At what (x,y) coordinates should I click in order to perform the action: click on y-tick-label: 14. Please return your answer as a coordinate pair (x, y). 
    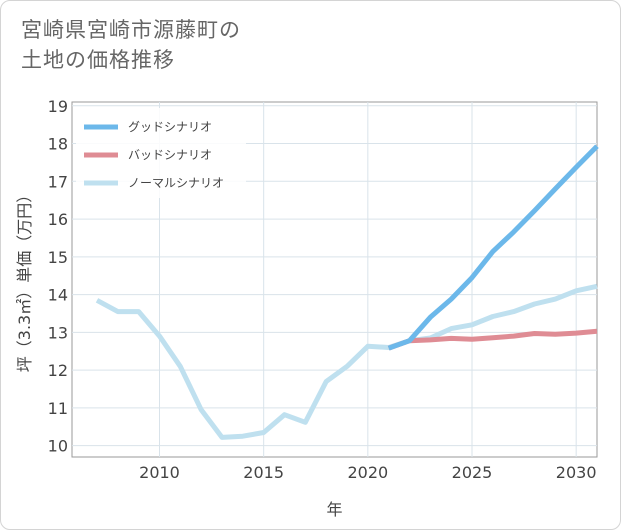
    Looking at the image, I should click on (58, 295).